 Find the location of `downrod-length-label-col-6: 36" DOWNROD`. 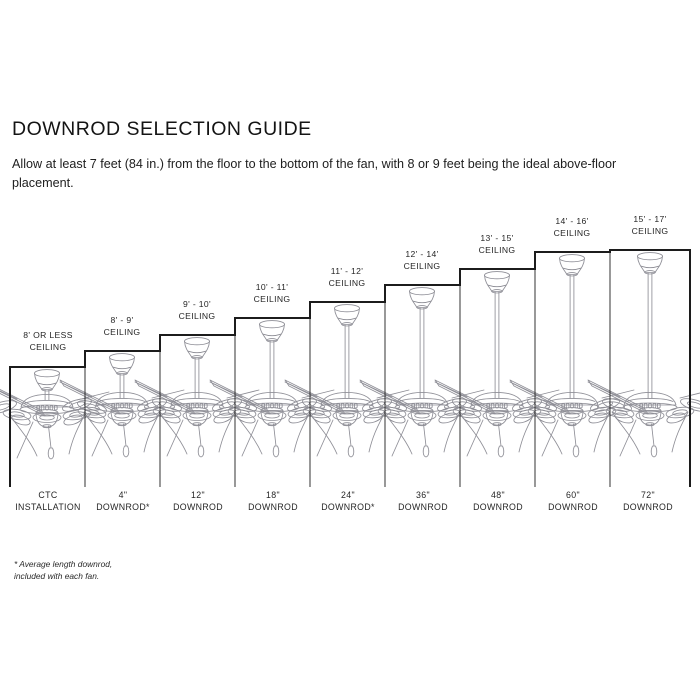

downrod-length-label-col-6: 36" DOWNROD is located at coordinates (423, 501).